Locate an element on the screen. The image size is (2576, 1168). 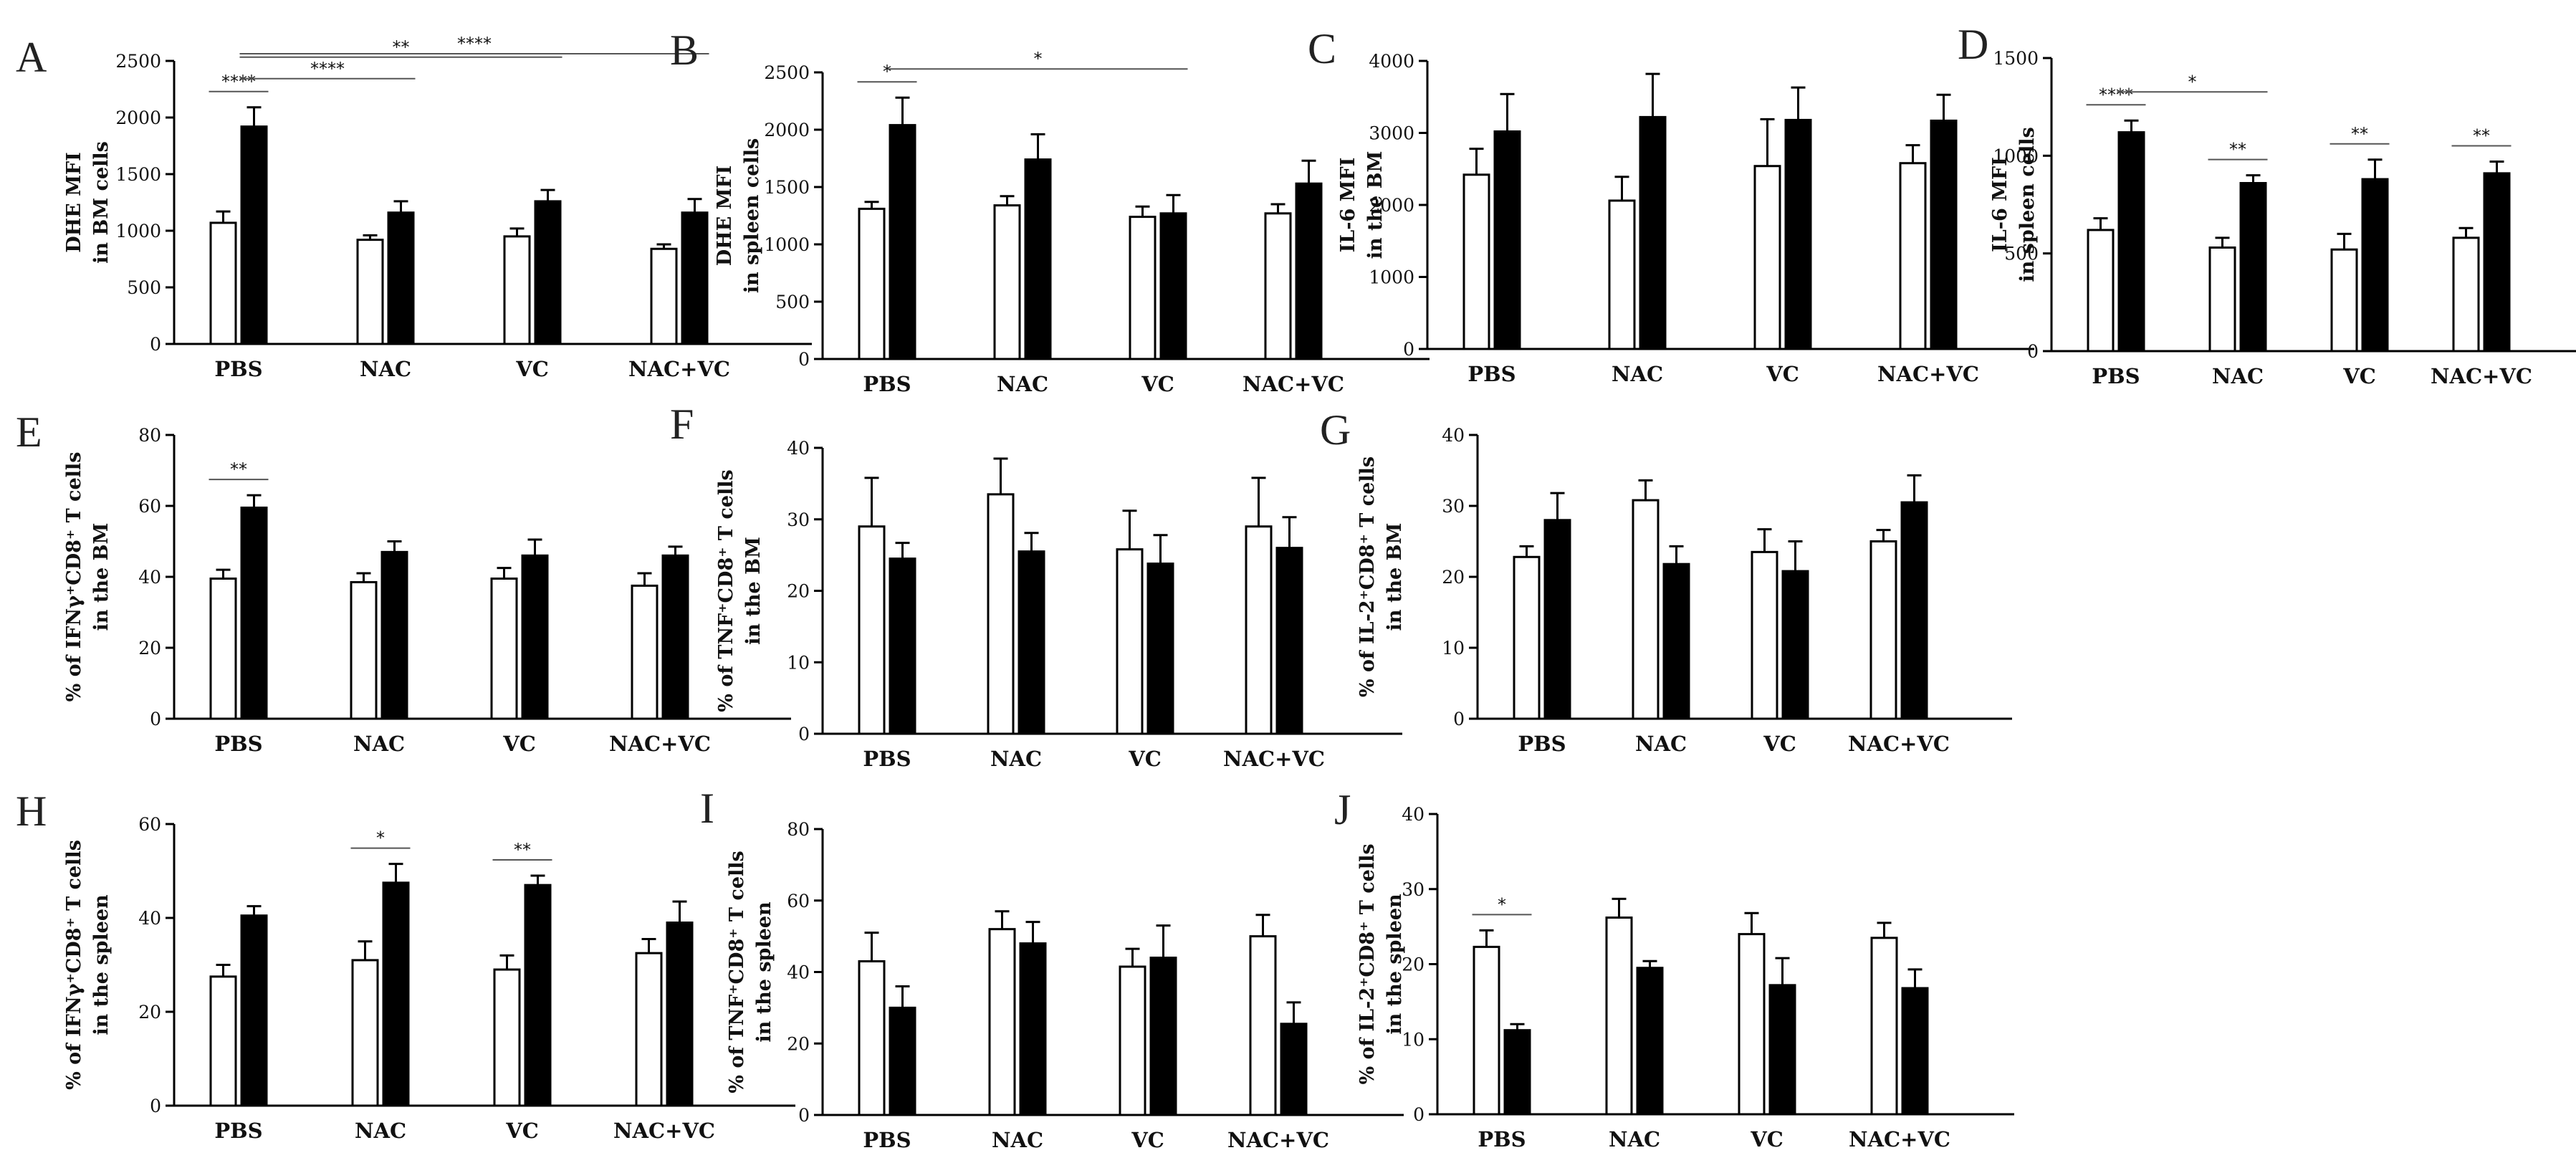
y-tick-label: 2500 is located at coordinates (138, 61).